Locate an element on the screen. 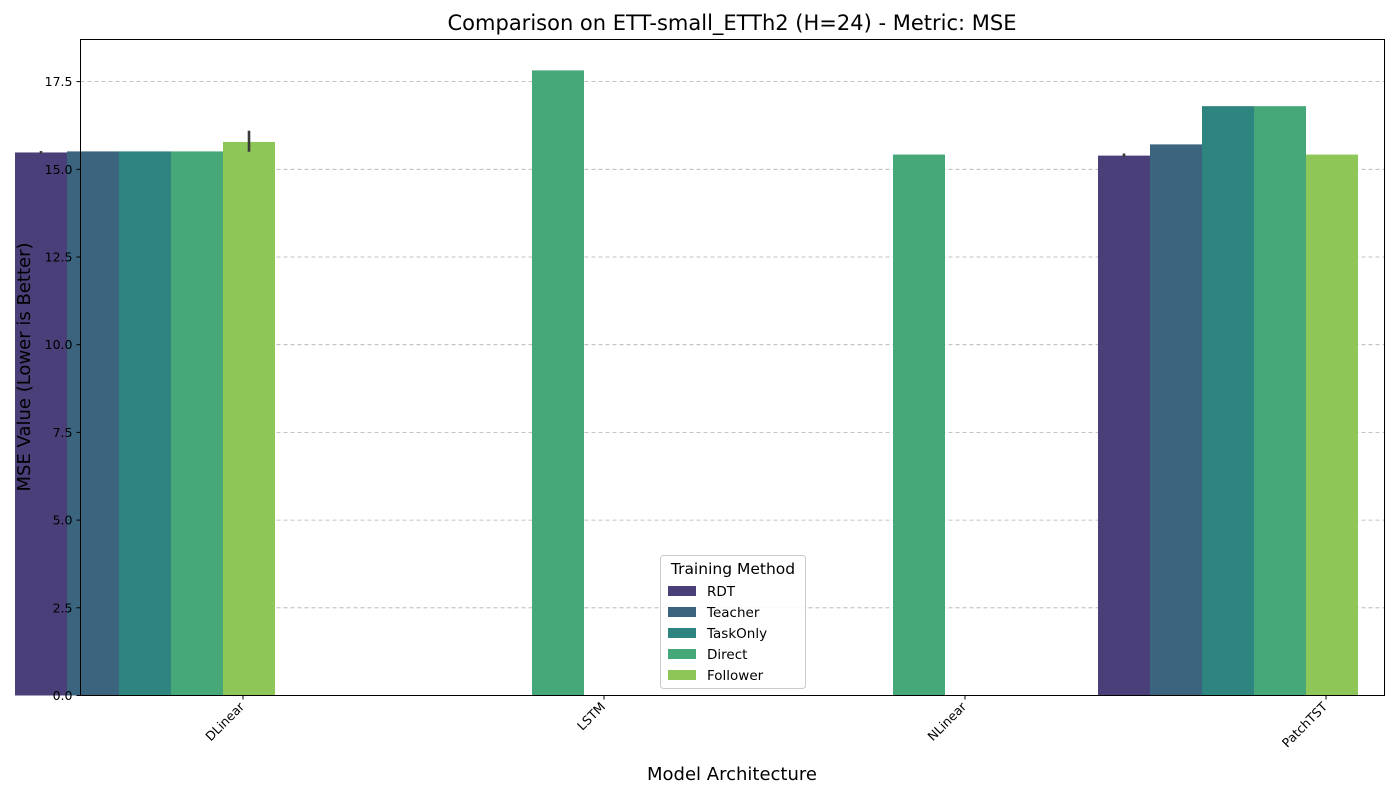 The image size is (1400, 800). bar-rdt-patchtst is located at coordinates (1124, 425).